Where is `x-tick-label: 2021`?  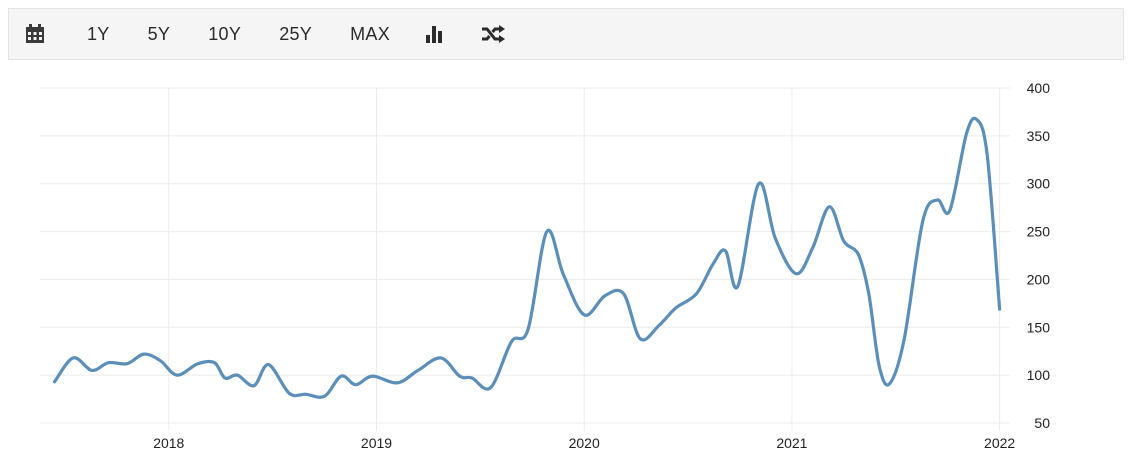 x-tick-label: 2021 is located at coordinates (791, 443).